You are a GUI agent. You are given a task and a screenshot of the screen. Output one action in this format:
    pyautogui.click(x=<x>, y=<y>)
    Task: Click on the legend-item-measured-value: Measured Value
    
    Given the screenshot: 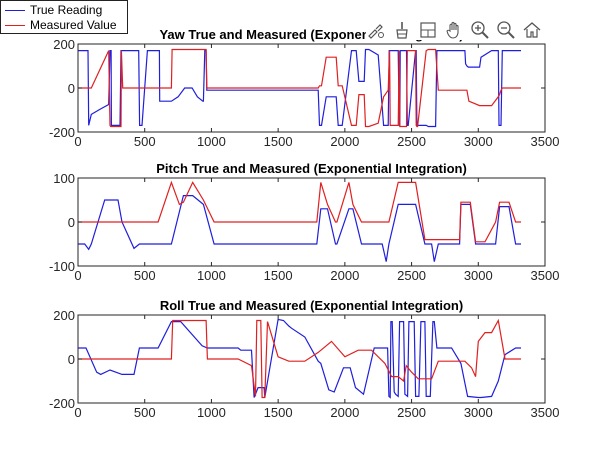 What is the action you would take?
    pyautogui.click(x=64, y=25)
    